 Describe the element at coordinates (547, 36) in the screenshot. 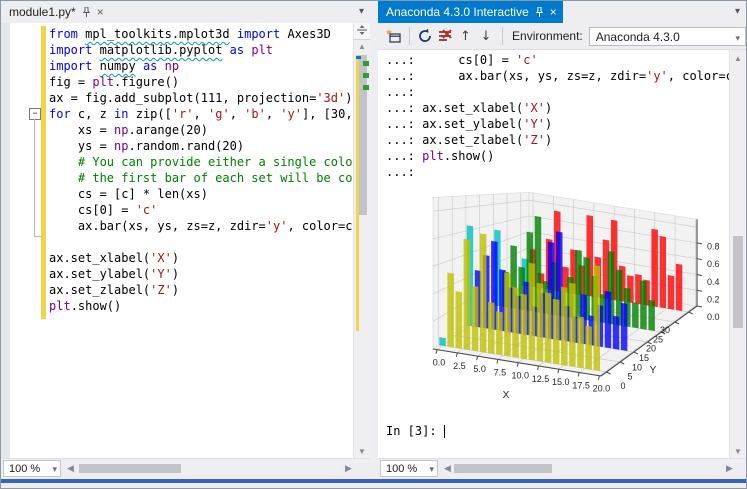

I see `environment-label: Environment:` at that location.